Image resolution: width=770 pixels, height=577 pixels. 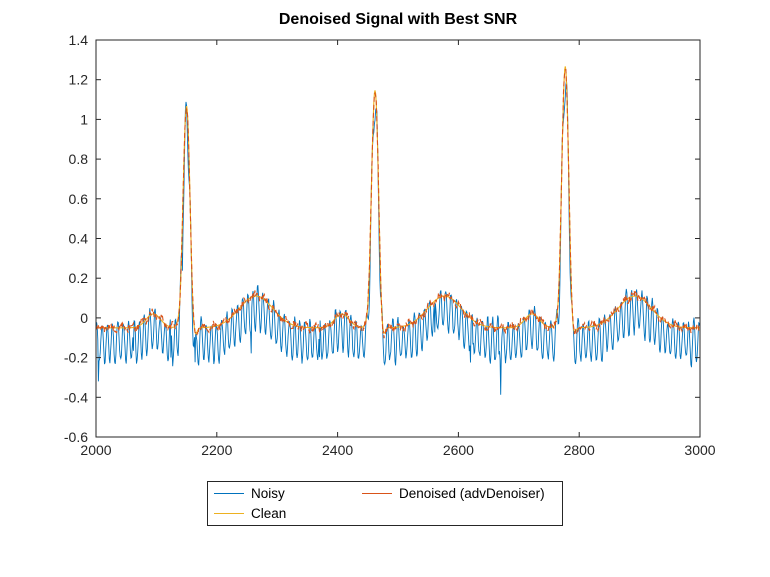 I want to click on y-tick-label: 0.8, so click(x=79, y=159).